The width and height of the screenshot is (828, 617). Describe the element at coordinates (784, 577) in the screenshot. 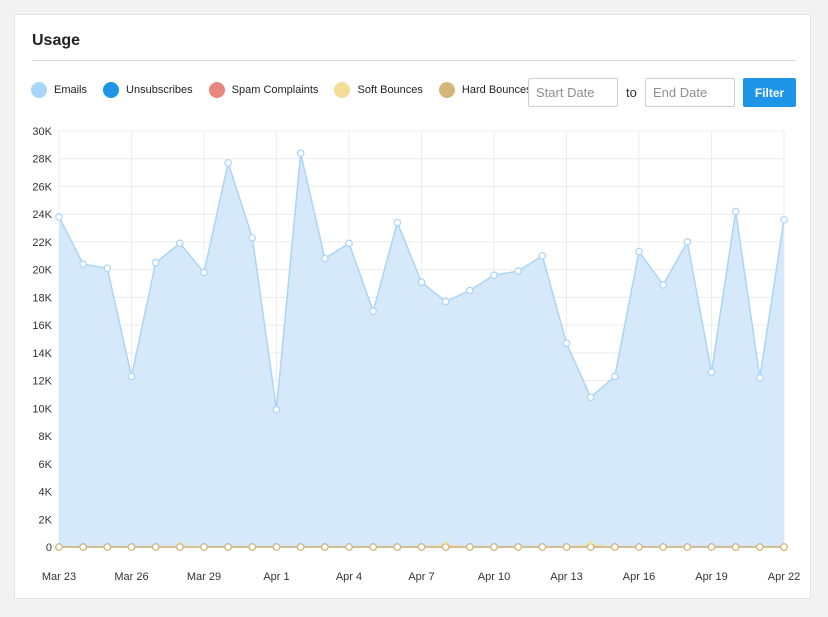

I see `x-tick-label: Apr 22` at that location.